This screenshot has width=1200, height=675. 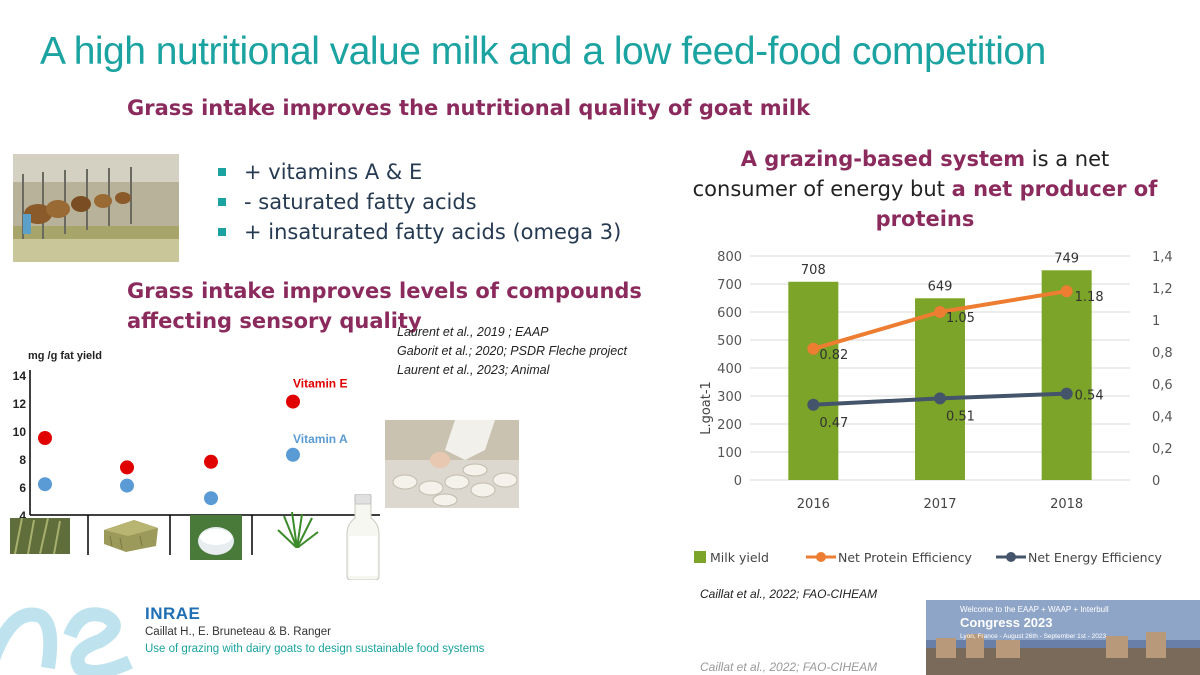 What do you see at coordinates (1156, 321) in the screenshot?
I see `bar-y2-tick-label: 1` at bounding box center [1156, 321].